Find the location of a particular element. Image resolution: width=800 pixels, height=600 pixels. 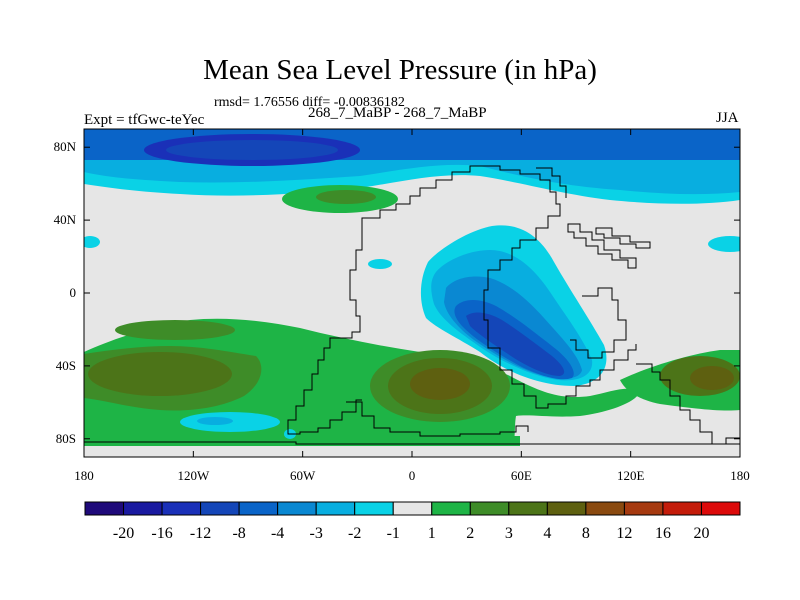

colorbar-label: -1 is located at coordinates (393, 533).